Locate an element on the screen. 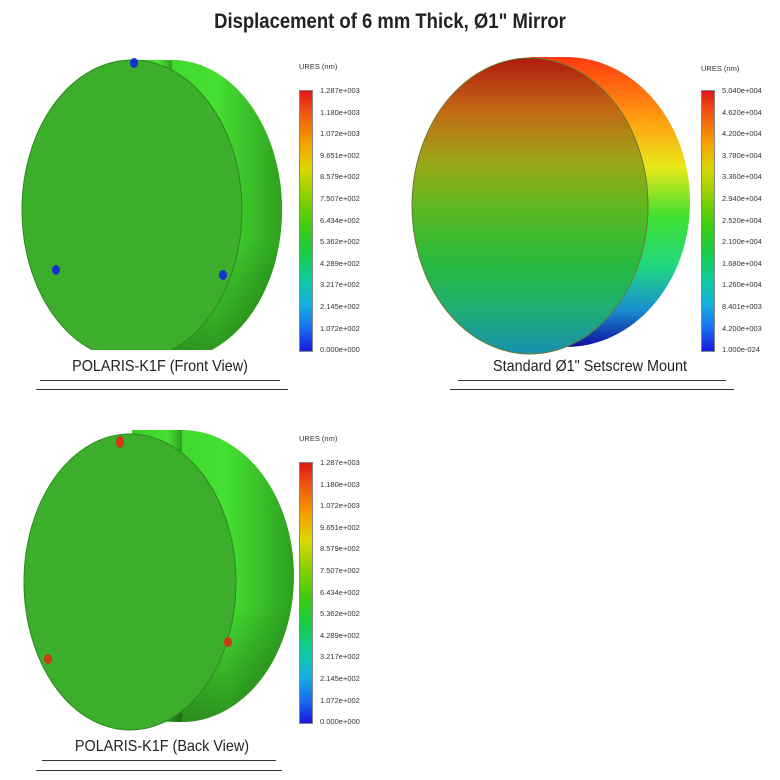  legend-tick: 2.100e+004 is located at coordinates (742, 242).